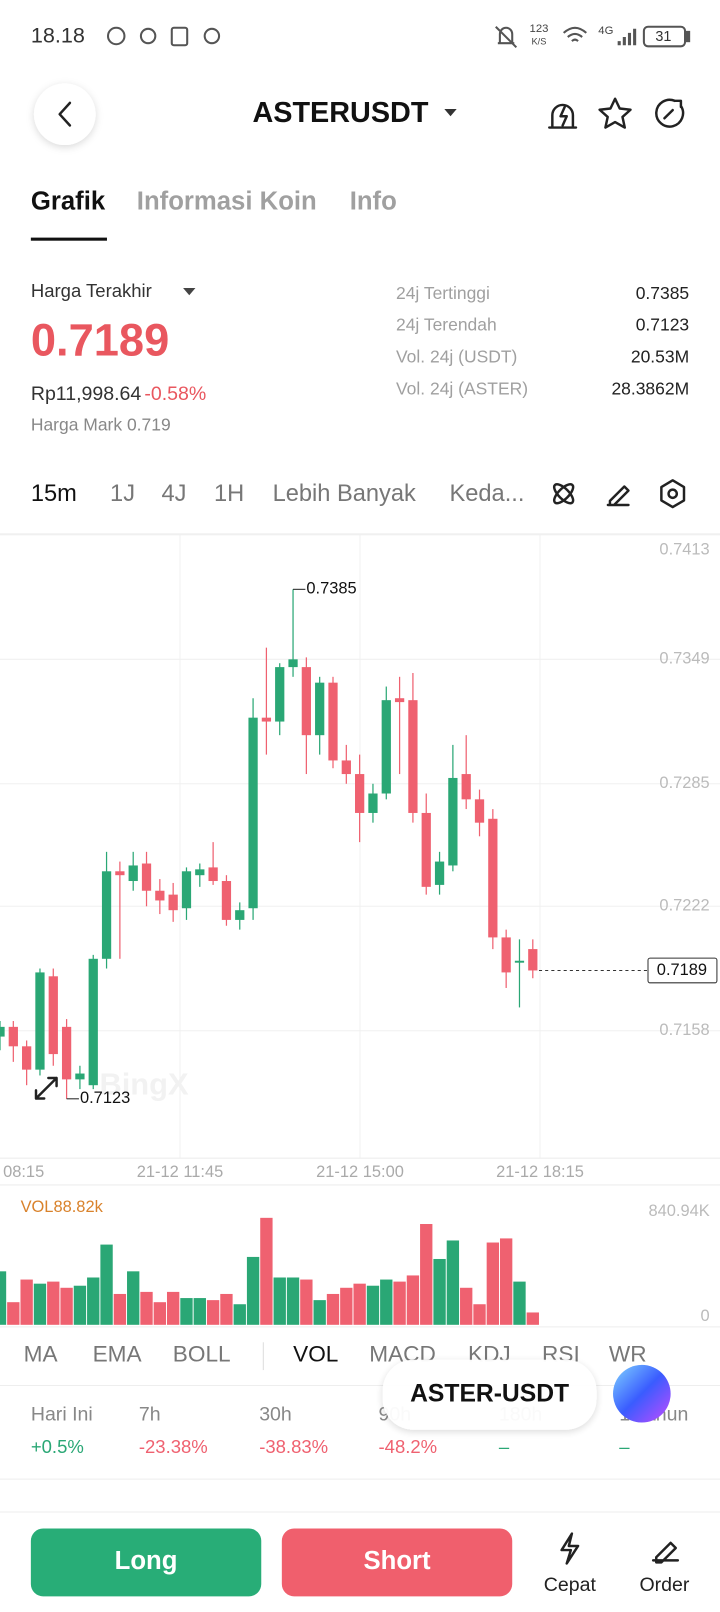 This screenshot has height=1612, width=720. I want to click on tab-underline, so click(68, 239).